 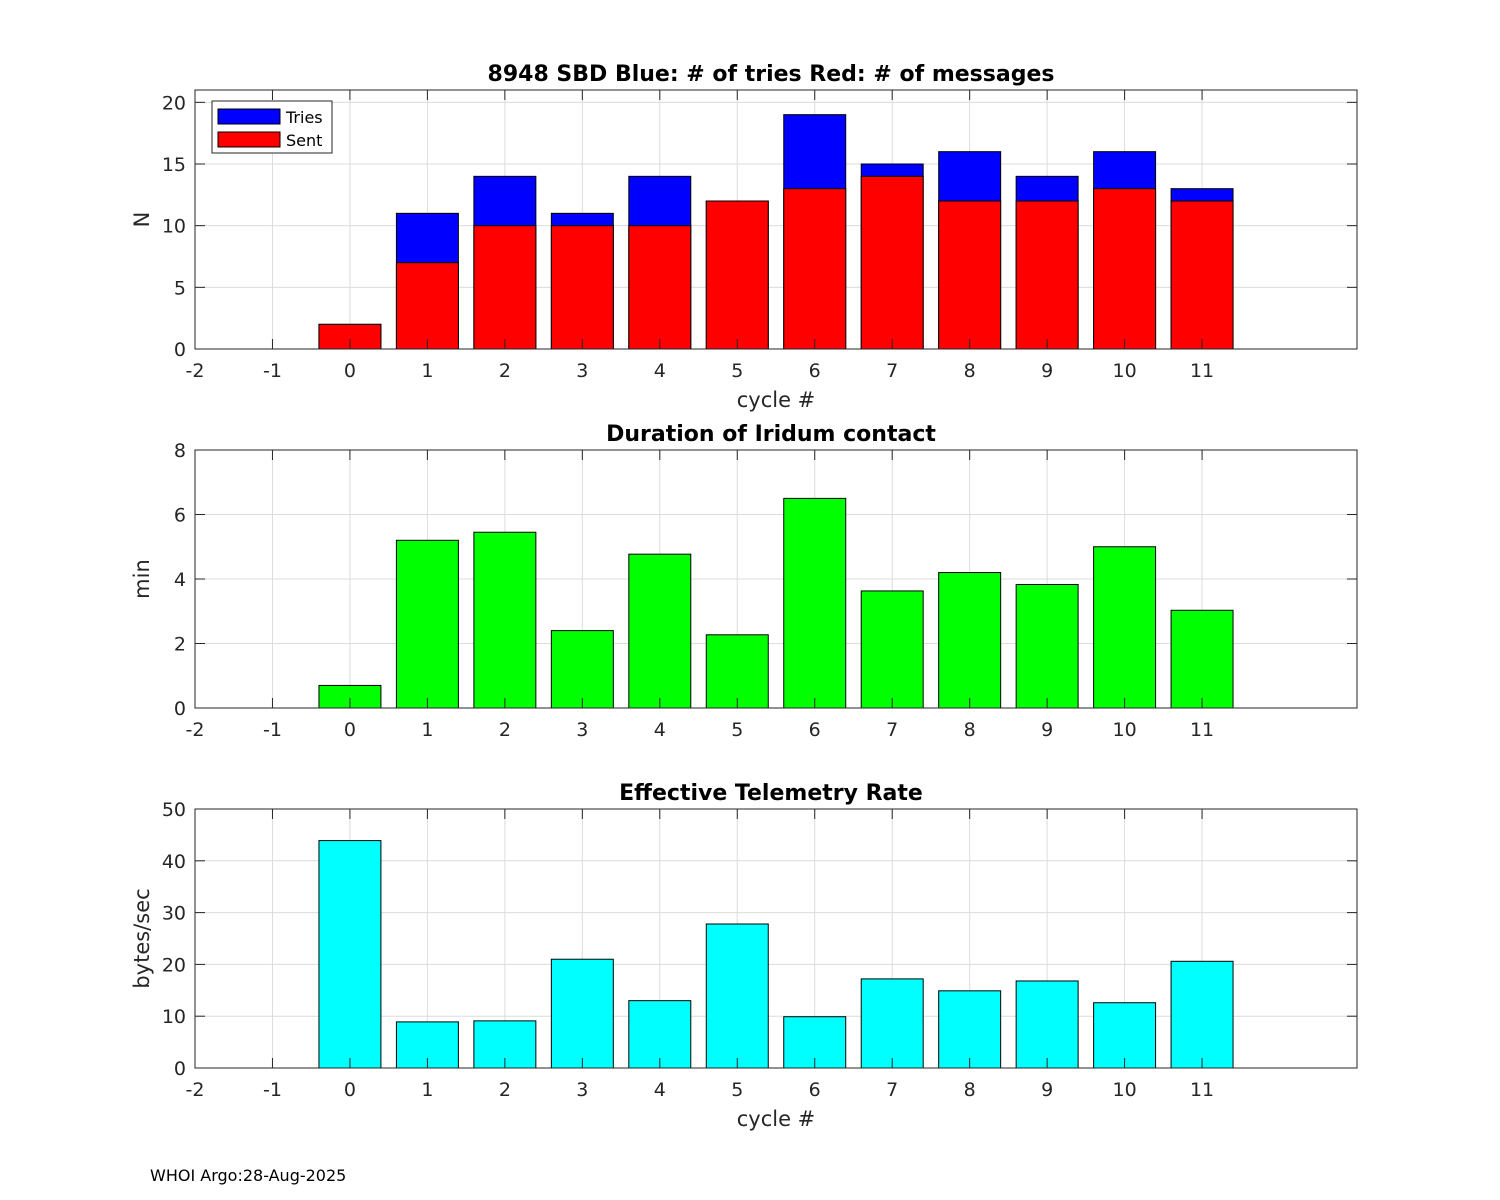 I want to click on y-axis-label: min, so click(x=142, y=579).